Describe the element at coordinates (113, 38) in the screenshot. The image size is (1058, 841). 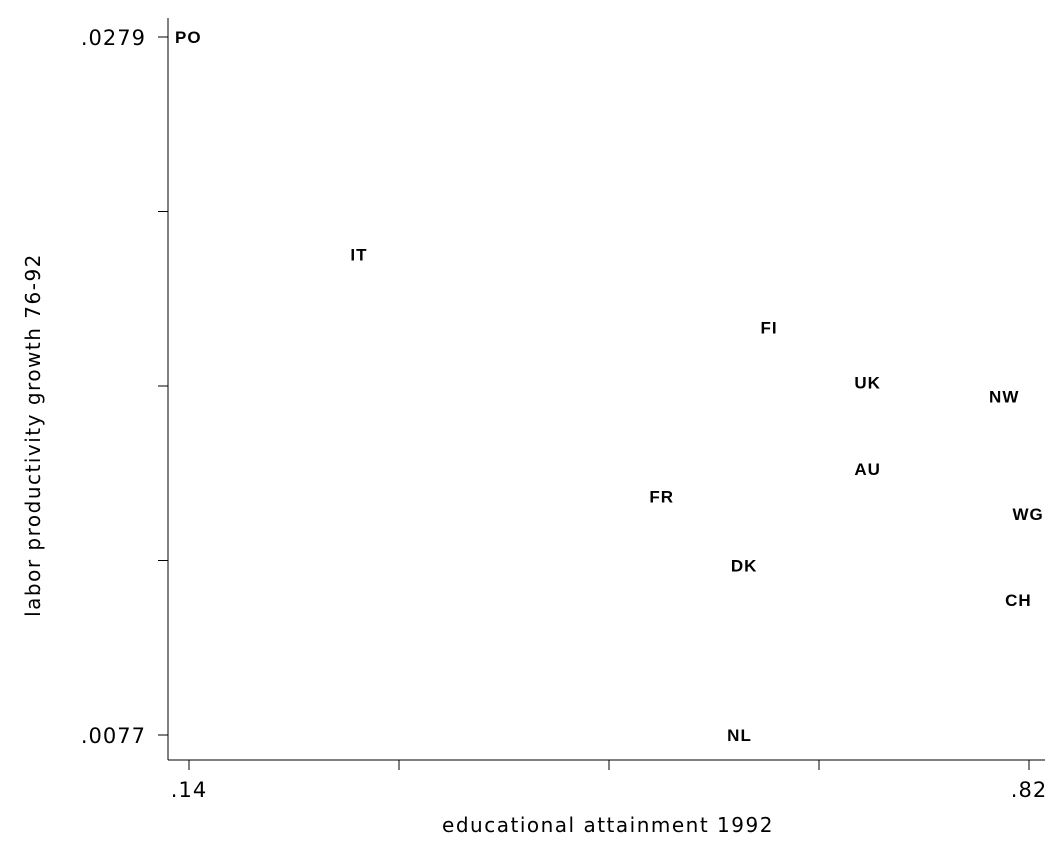
I see `y-tick-label: .0279` at that location.